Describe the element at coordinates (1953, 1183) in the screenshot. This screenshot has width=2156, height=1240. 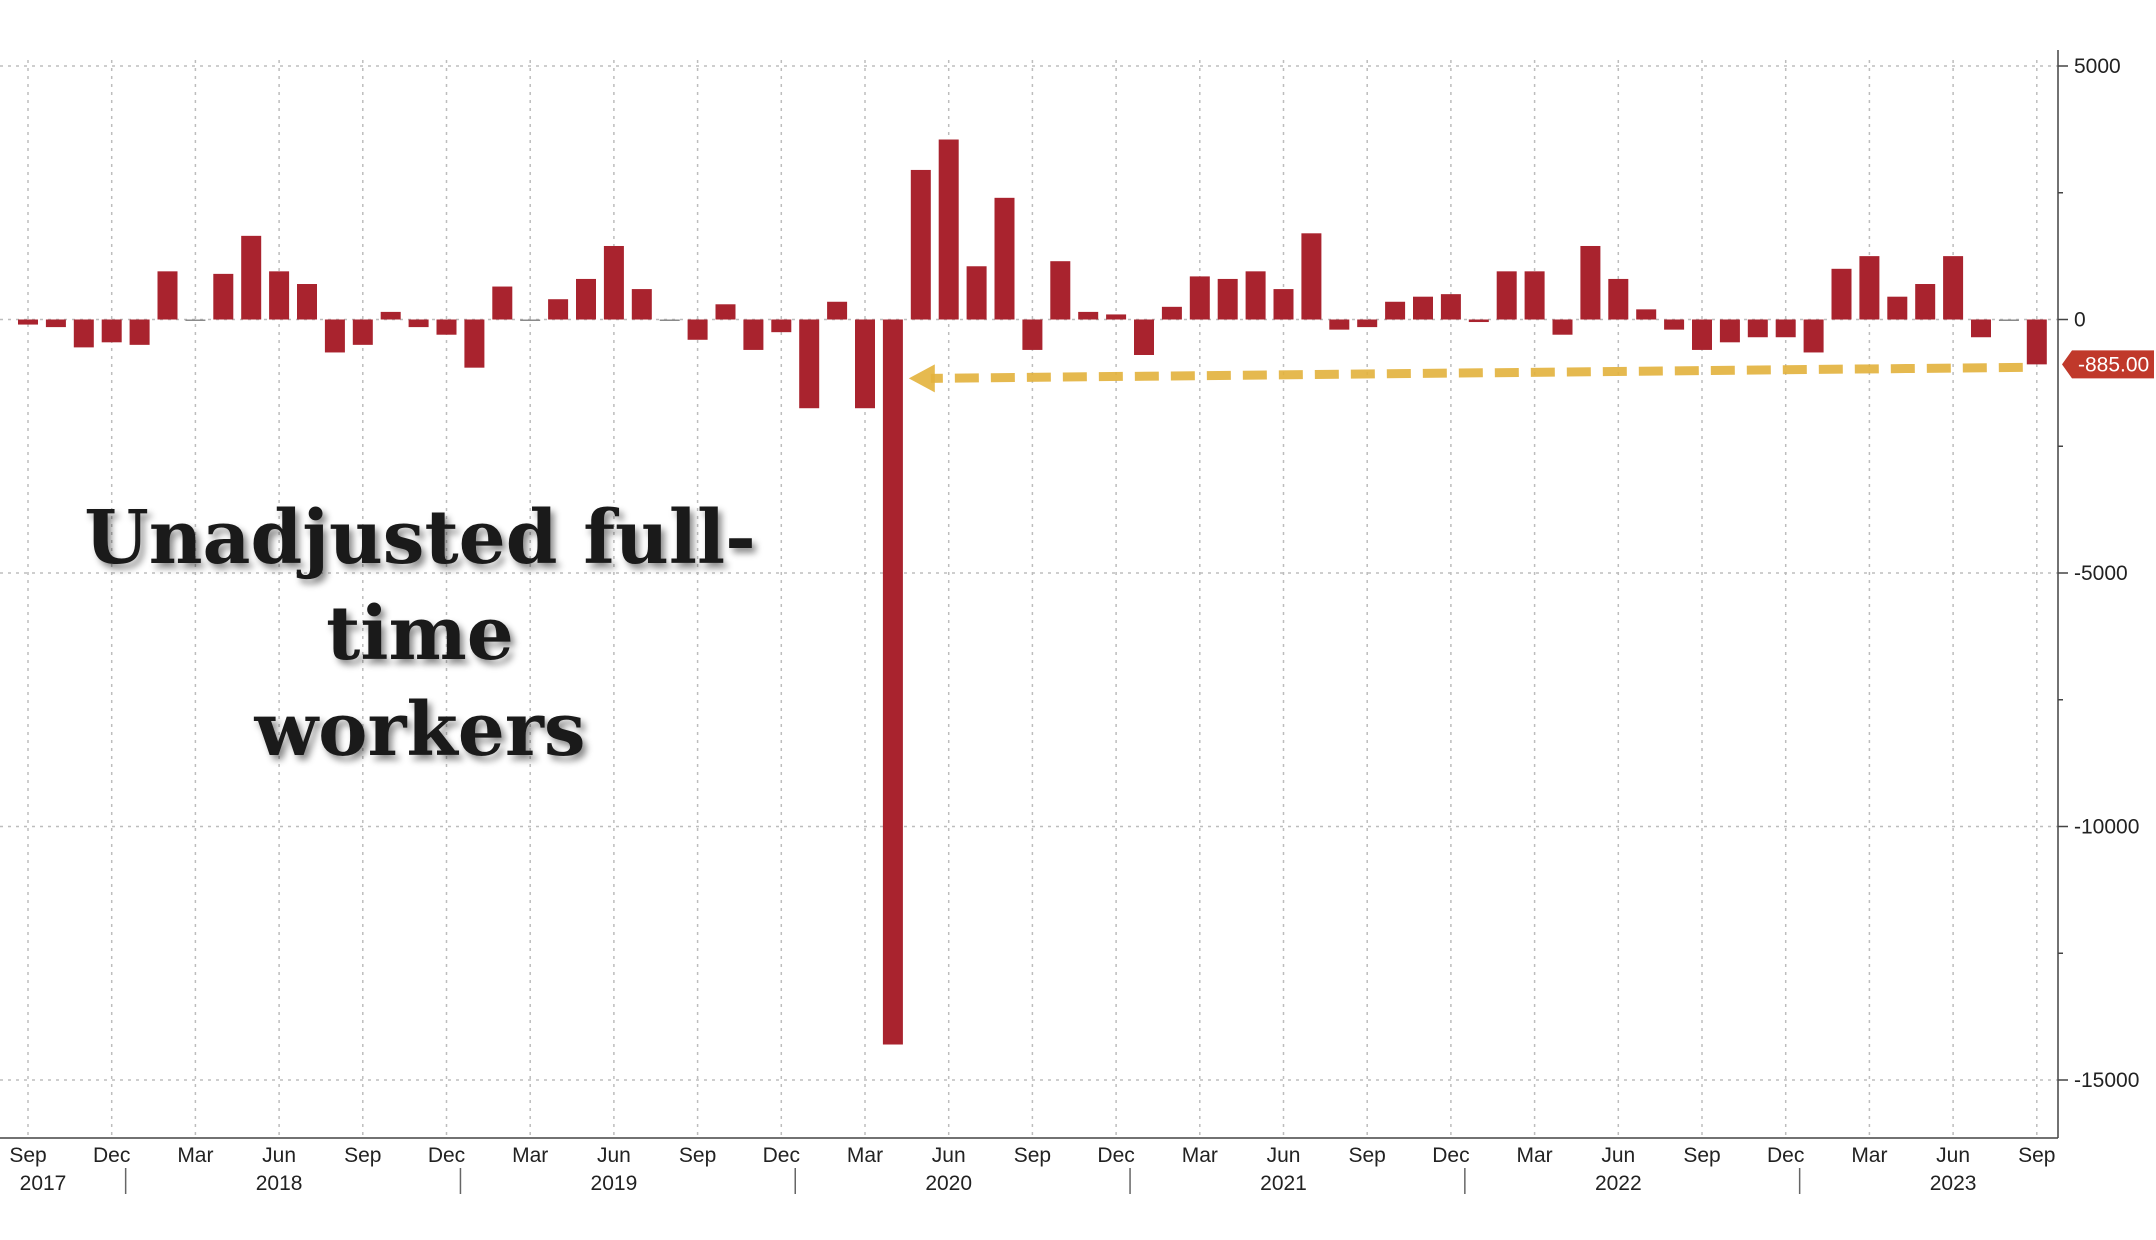
I see `x-year-label: 2023` at that location.